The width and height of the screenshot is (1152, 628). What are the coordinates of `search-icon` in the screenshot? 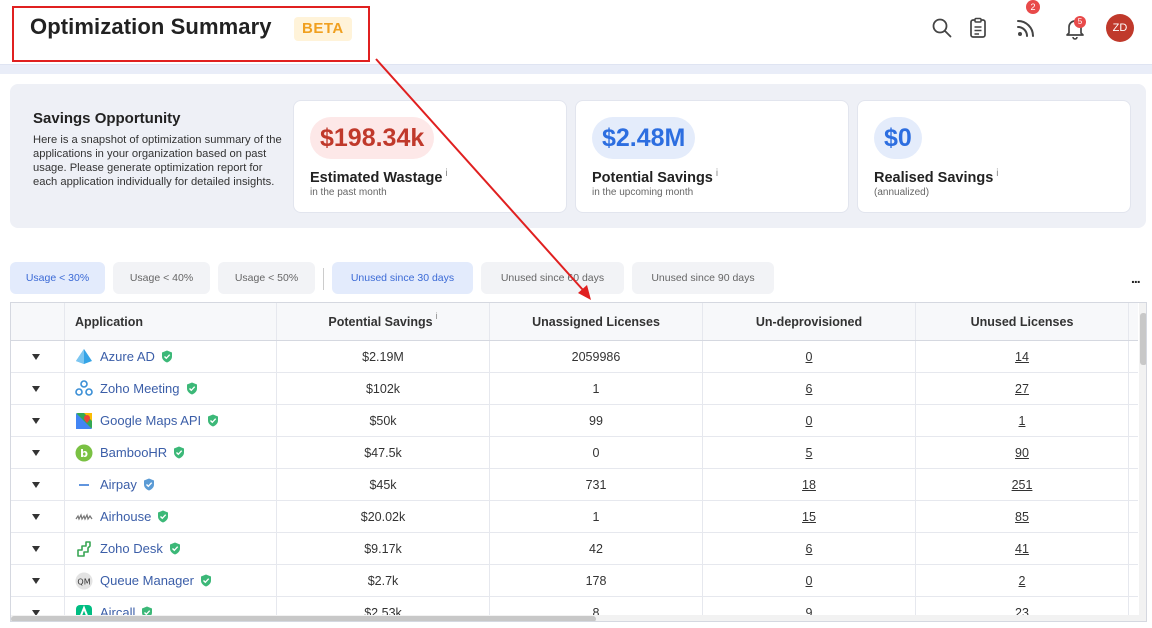 It's located at (942, 28).